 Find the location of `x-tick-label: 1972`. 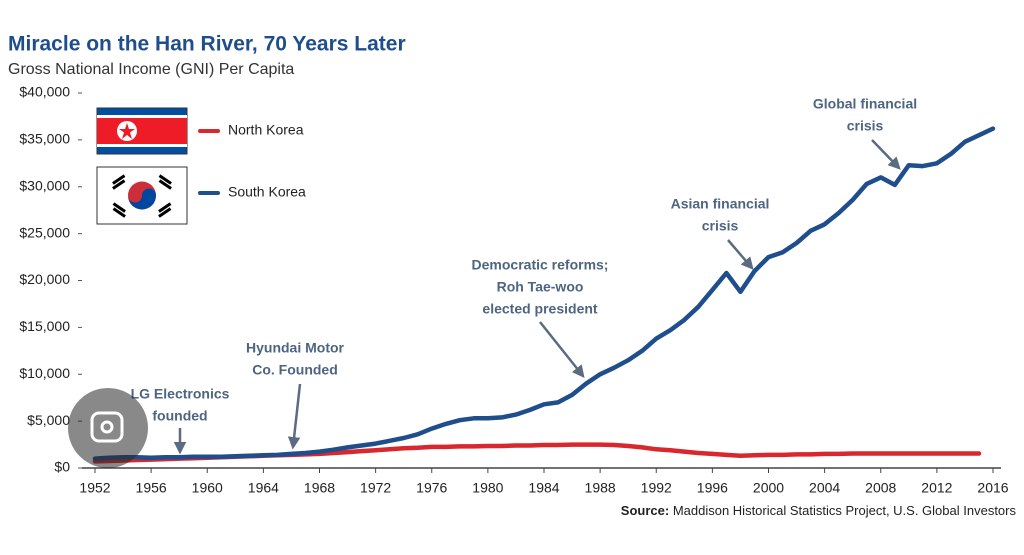

x-tick-label: 1972 is located at coordinates (375, 488).